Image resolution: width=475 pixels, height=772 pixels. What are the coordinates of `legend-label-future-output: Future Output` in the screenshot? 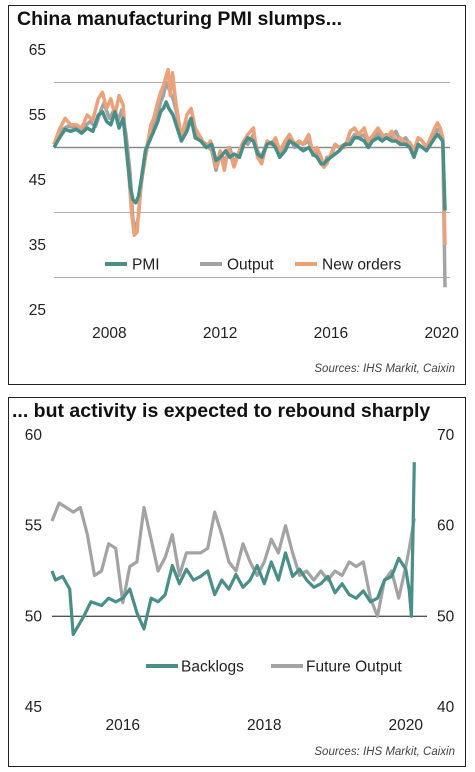 It's located at (354, 667).